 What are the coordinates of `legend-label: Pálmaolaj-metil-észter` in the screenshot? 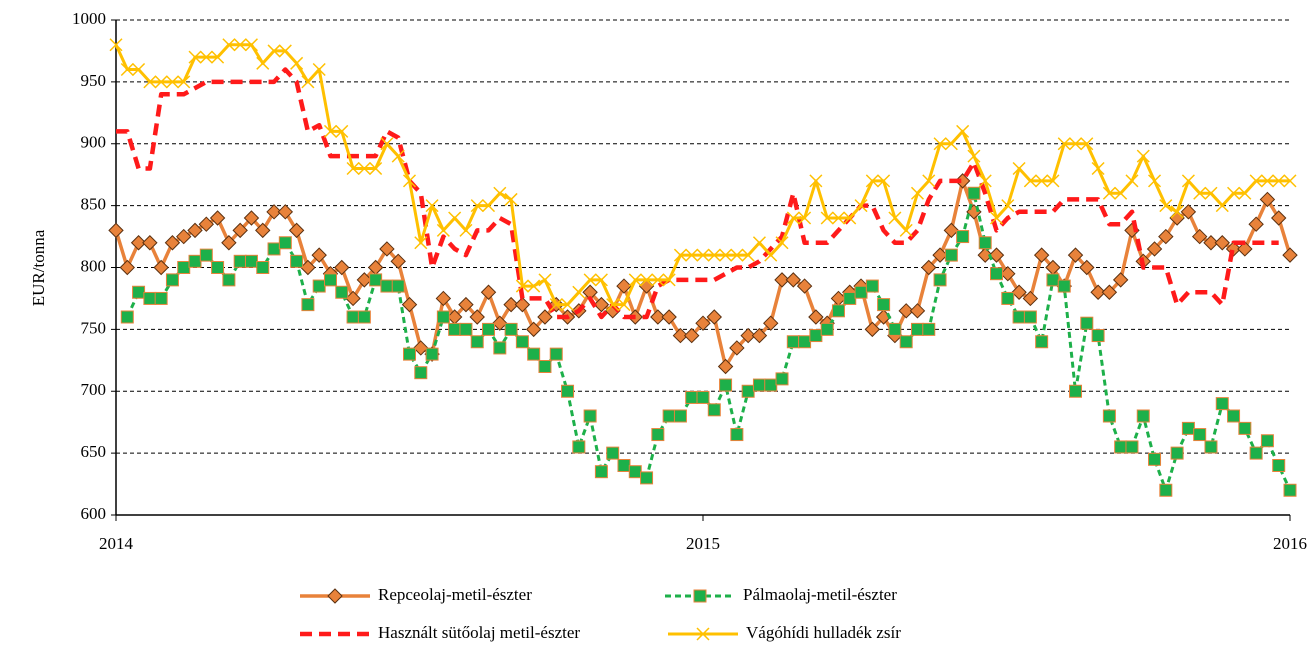 It's located at (820, 594).